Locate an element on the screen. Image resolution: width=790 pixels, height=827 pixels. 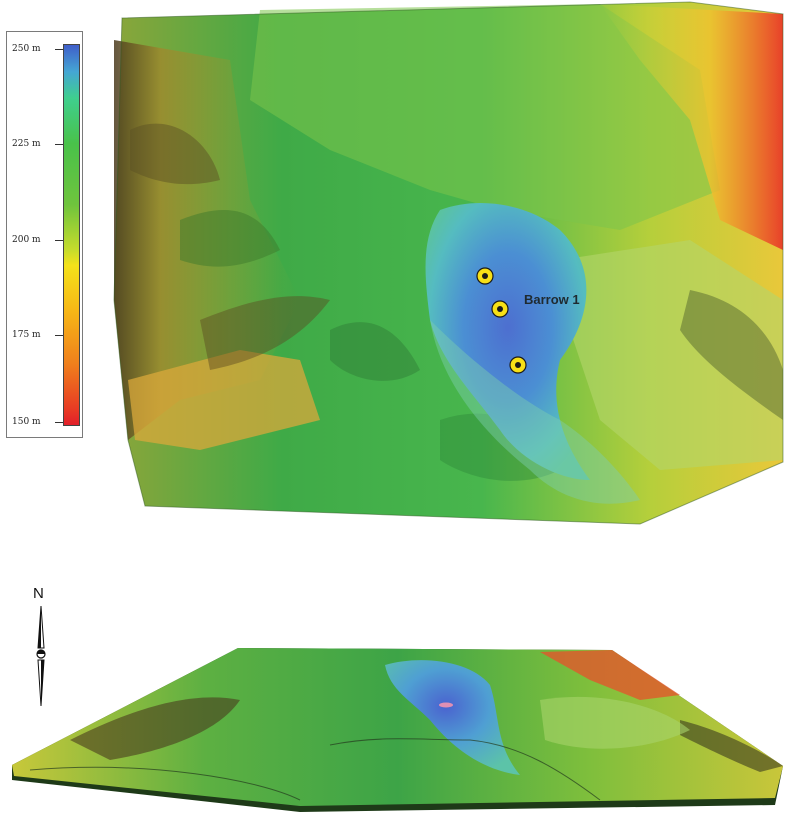
terrain-plateau-east is located at coordinates (671, 355).